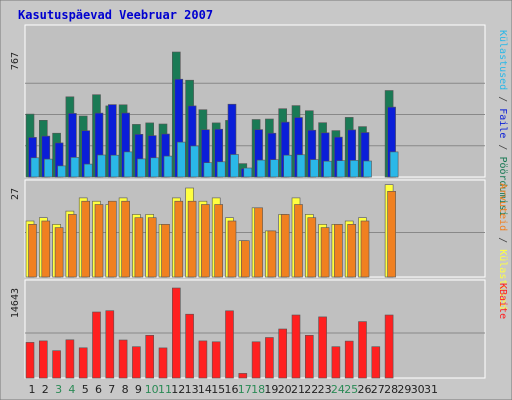 This screenshot has height=400, width=512. I want to click on x-tick-label: 11, so click(165, 389).